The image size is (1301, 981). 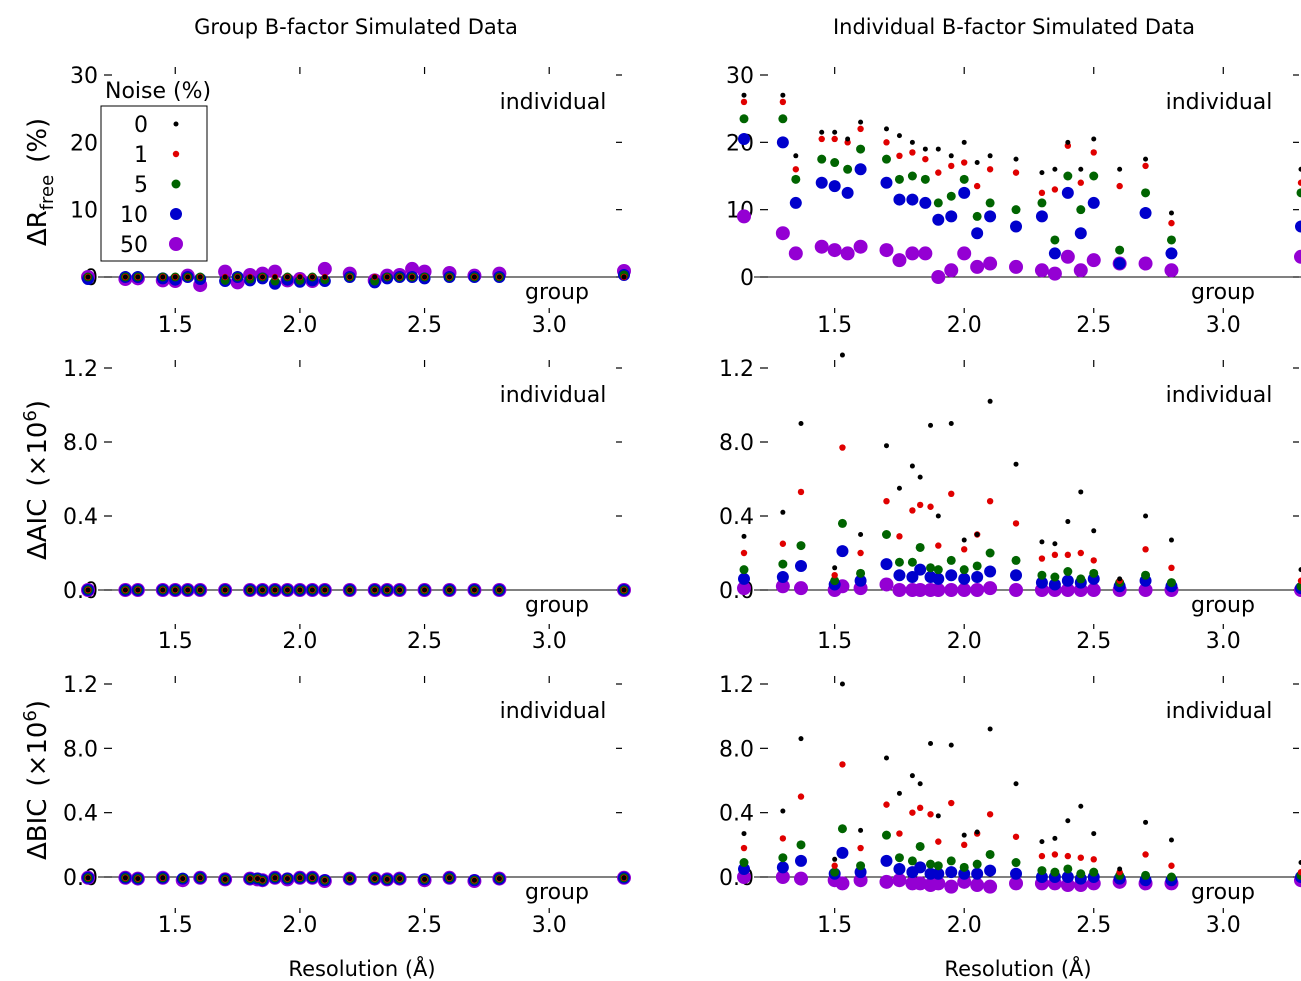 I want to click on y-tick-label: 8.0, so click(x=80, y=443).